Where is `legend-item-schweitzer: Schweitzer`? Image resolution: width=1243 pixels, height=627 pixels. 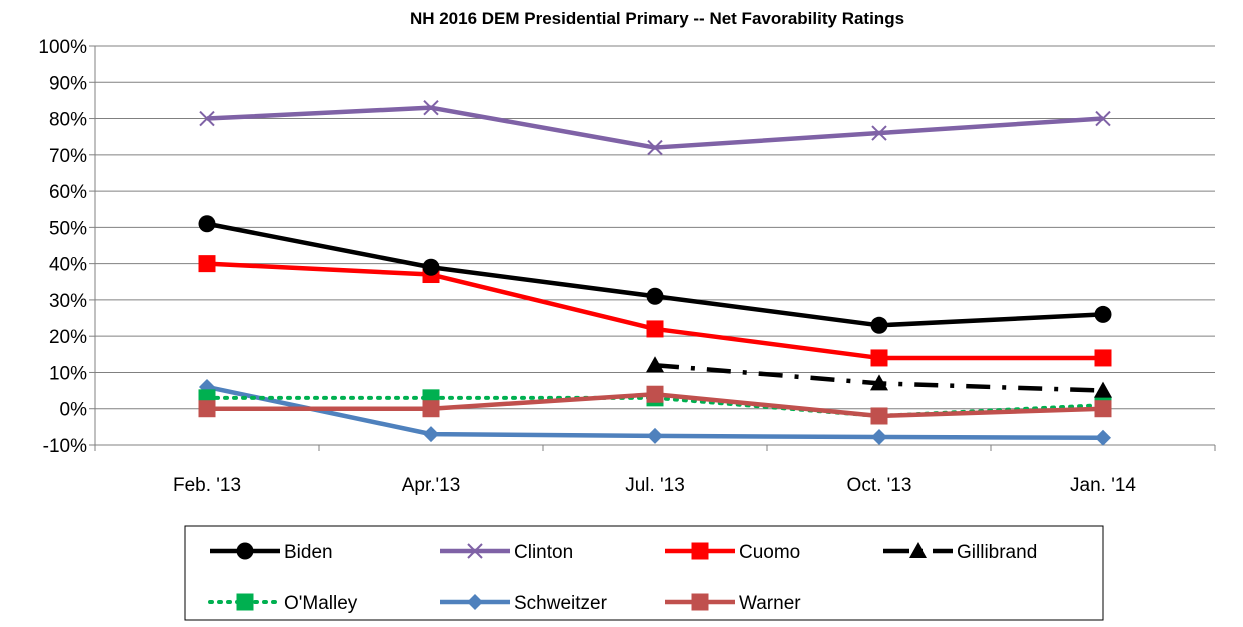 legend-item-schweitzer: Schweitzer is located at coordinates (524, 603).